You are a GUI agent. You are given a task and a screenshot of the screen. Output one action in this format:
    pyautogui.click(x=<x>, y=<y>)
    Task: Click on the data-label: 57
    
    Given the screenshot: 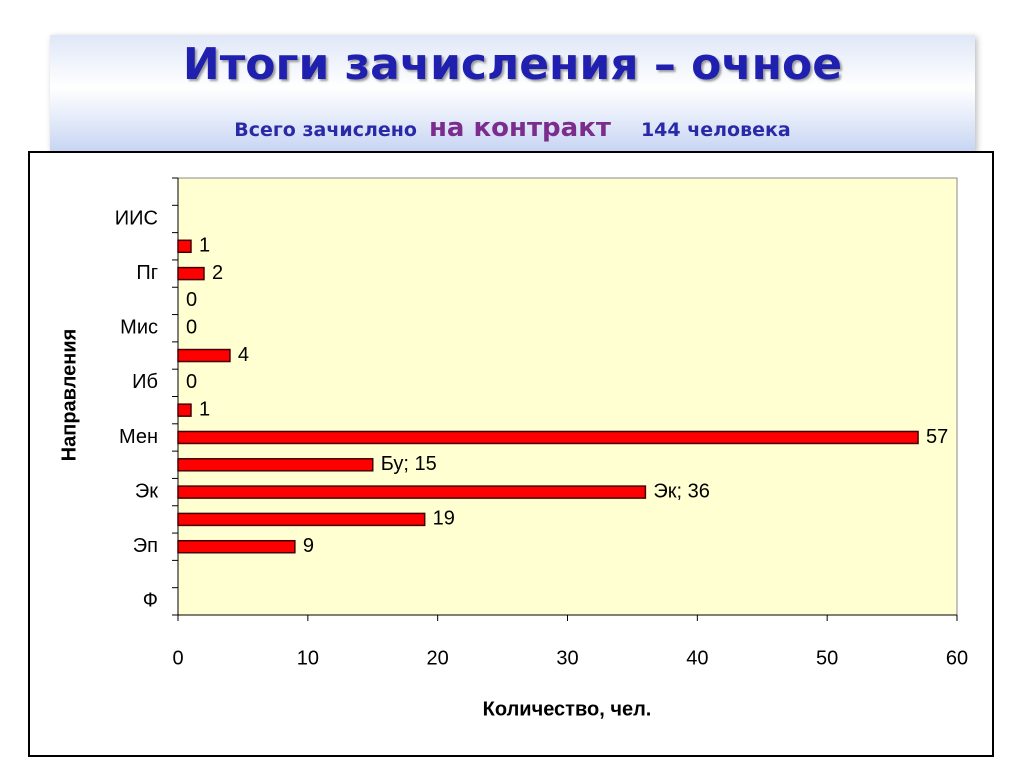 What is the action you would take?
    pyautogui.click(x=937, y=437)
    